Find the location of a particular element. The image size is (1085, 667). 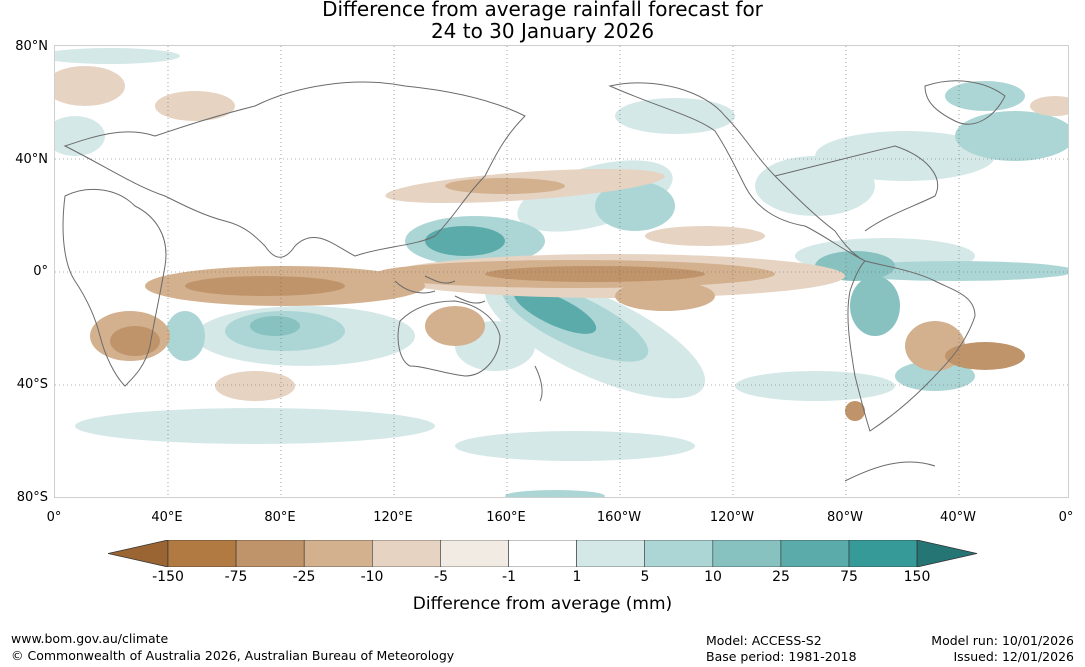

colorbar-tick-label: -150 is located at coordinates (168, 577).